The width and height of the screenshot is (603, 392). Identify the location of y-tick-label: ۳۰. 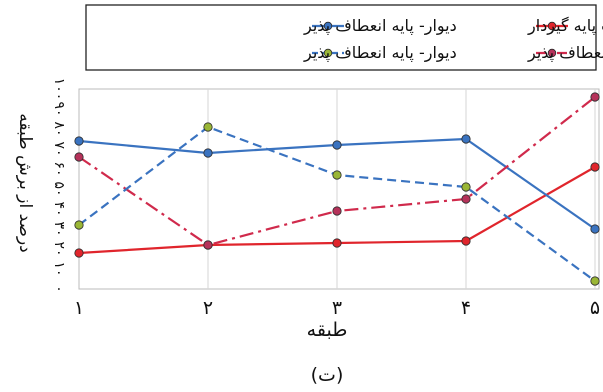
(59, 228).